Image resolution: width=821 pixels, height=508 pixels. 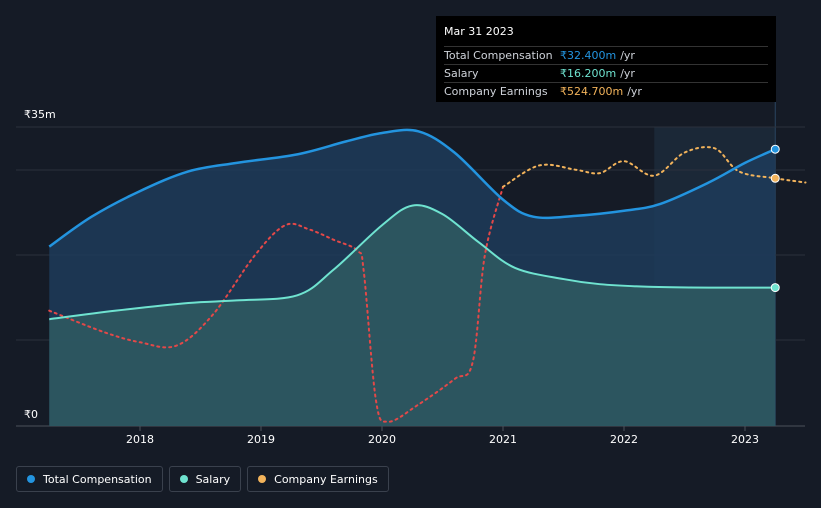 What do you see at coordinates (140, 439) in the screenshot?
I see `x-tick-label: 2018` at bounding box center [140, 439].